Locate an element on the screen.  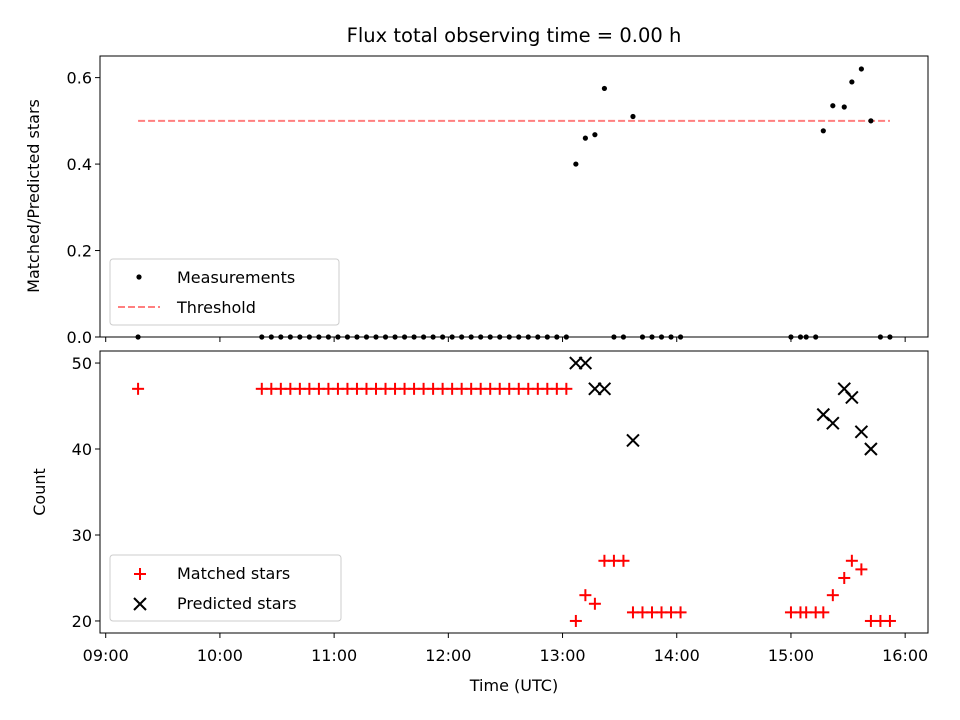
x-tick-label: 09:00 is located at coordinates (106, 655).